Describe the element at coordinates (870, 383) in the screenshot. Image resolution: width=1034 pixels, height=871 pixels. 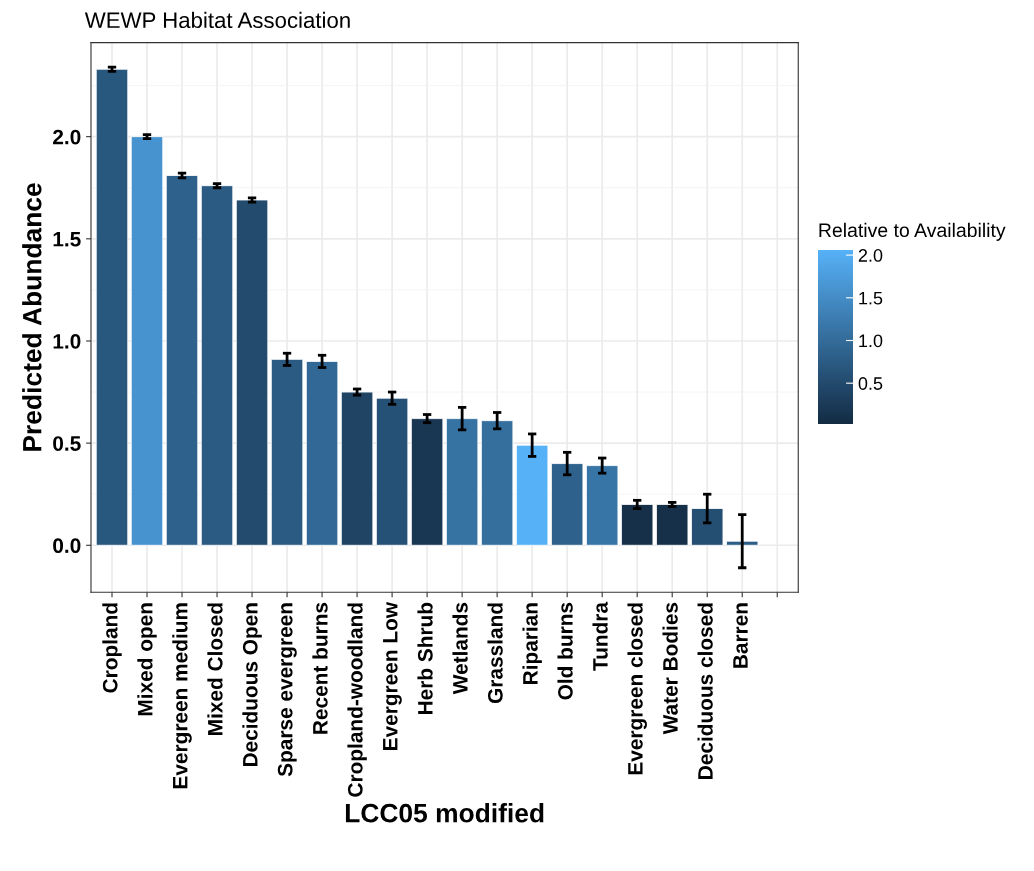
I see `color-bar-label: 0.5` at that location.